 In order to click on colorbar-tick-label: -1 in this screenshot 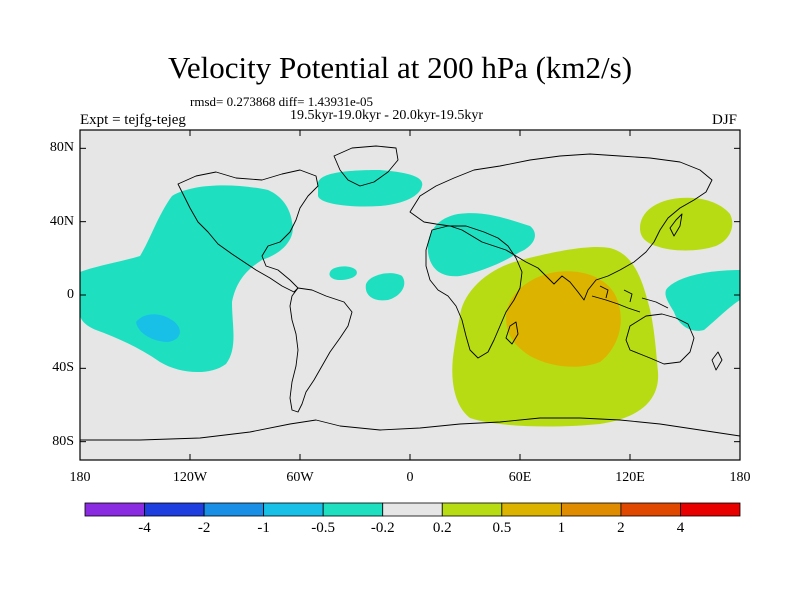, I will do `click(263, 528)`.